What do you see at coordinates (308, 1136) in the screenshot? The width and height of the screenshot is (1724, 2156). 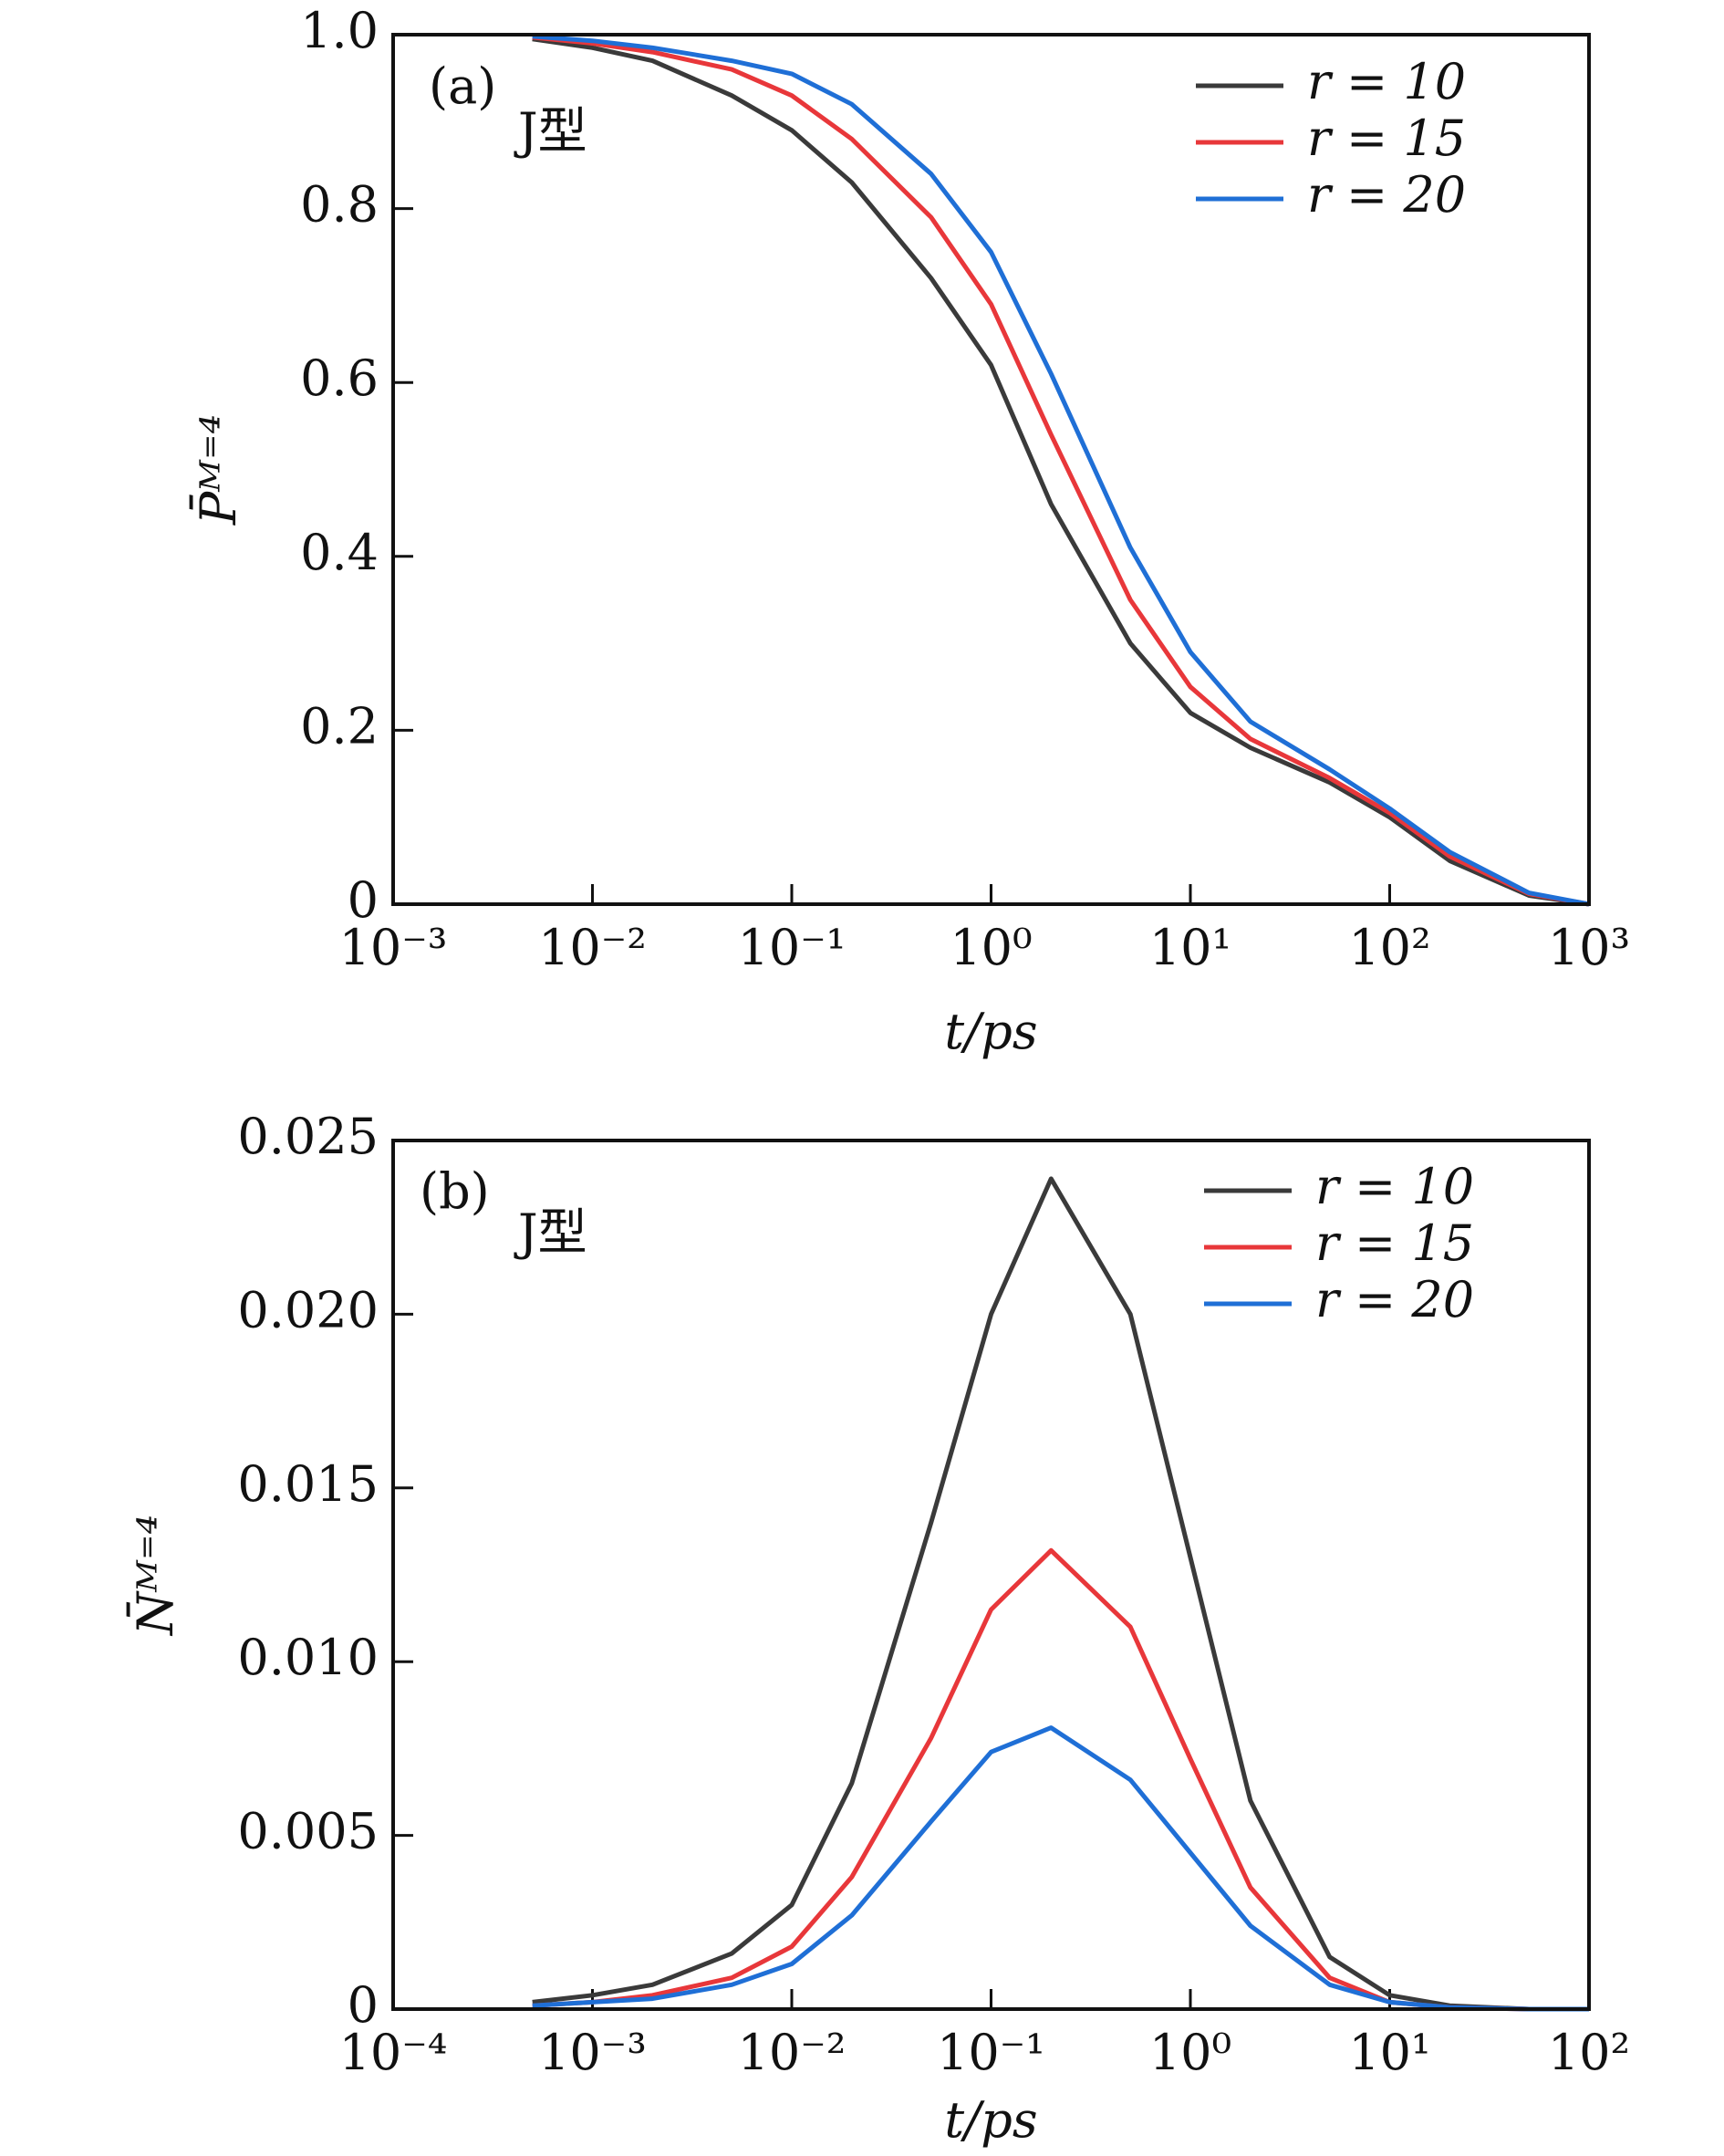 I see `y-tick-label: 0.025` at bounding box center [308, 1136].